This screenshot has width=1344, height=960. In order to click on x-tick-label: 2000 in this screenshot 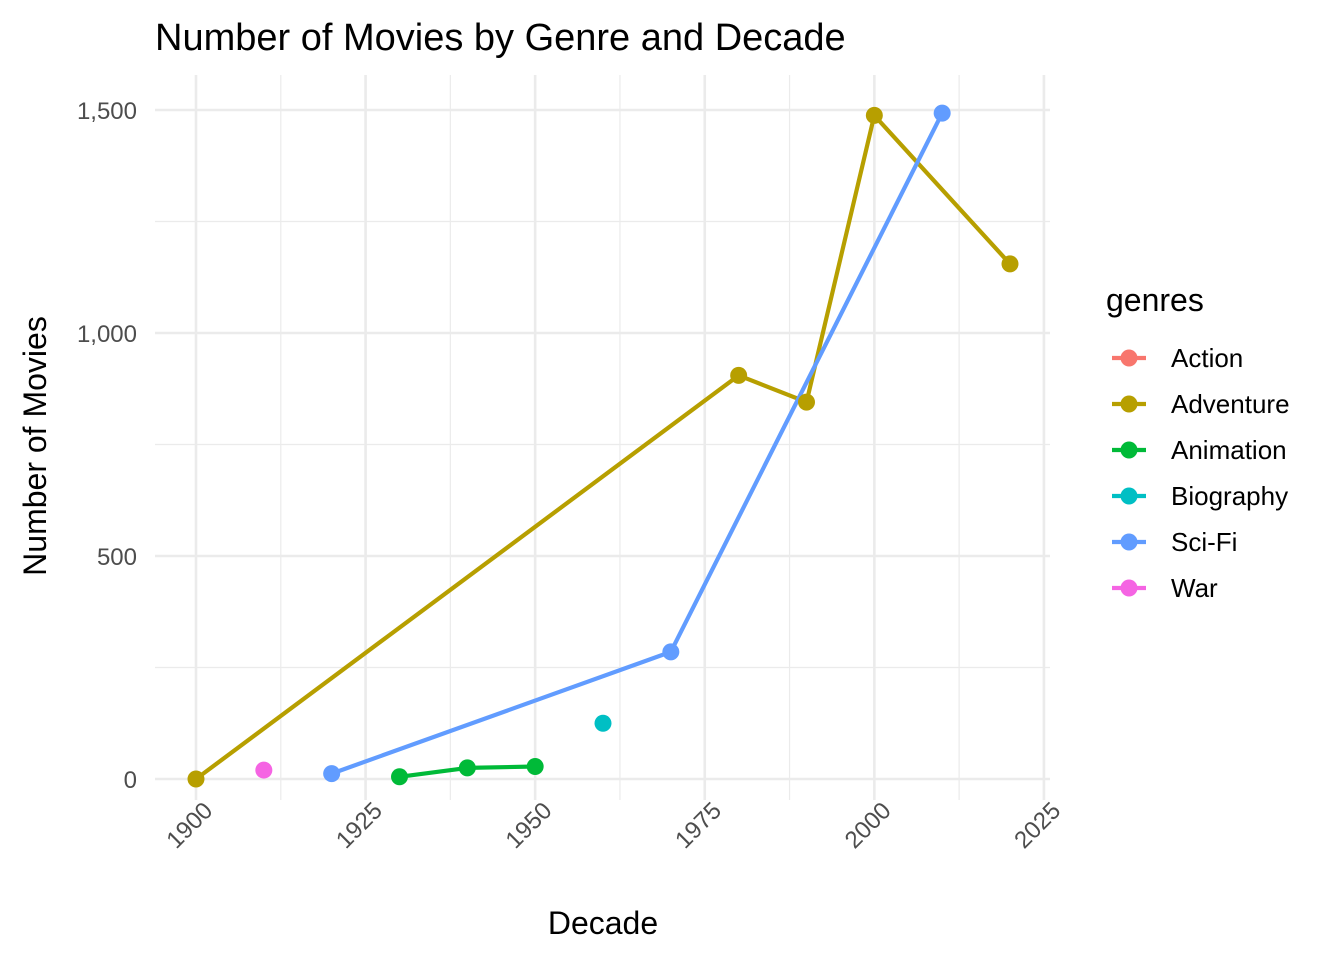, I will do `click(868, 825)`.